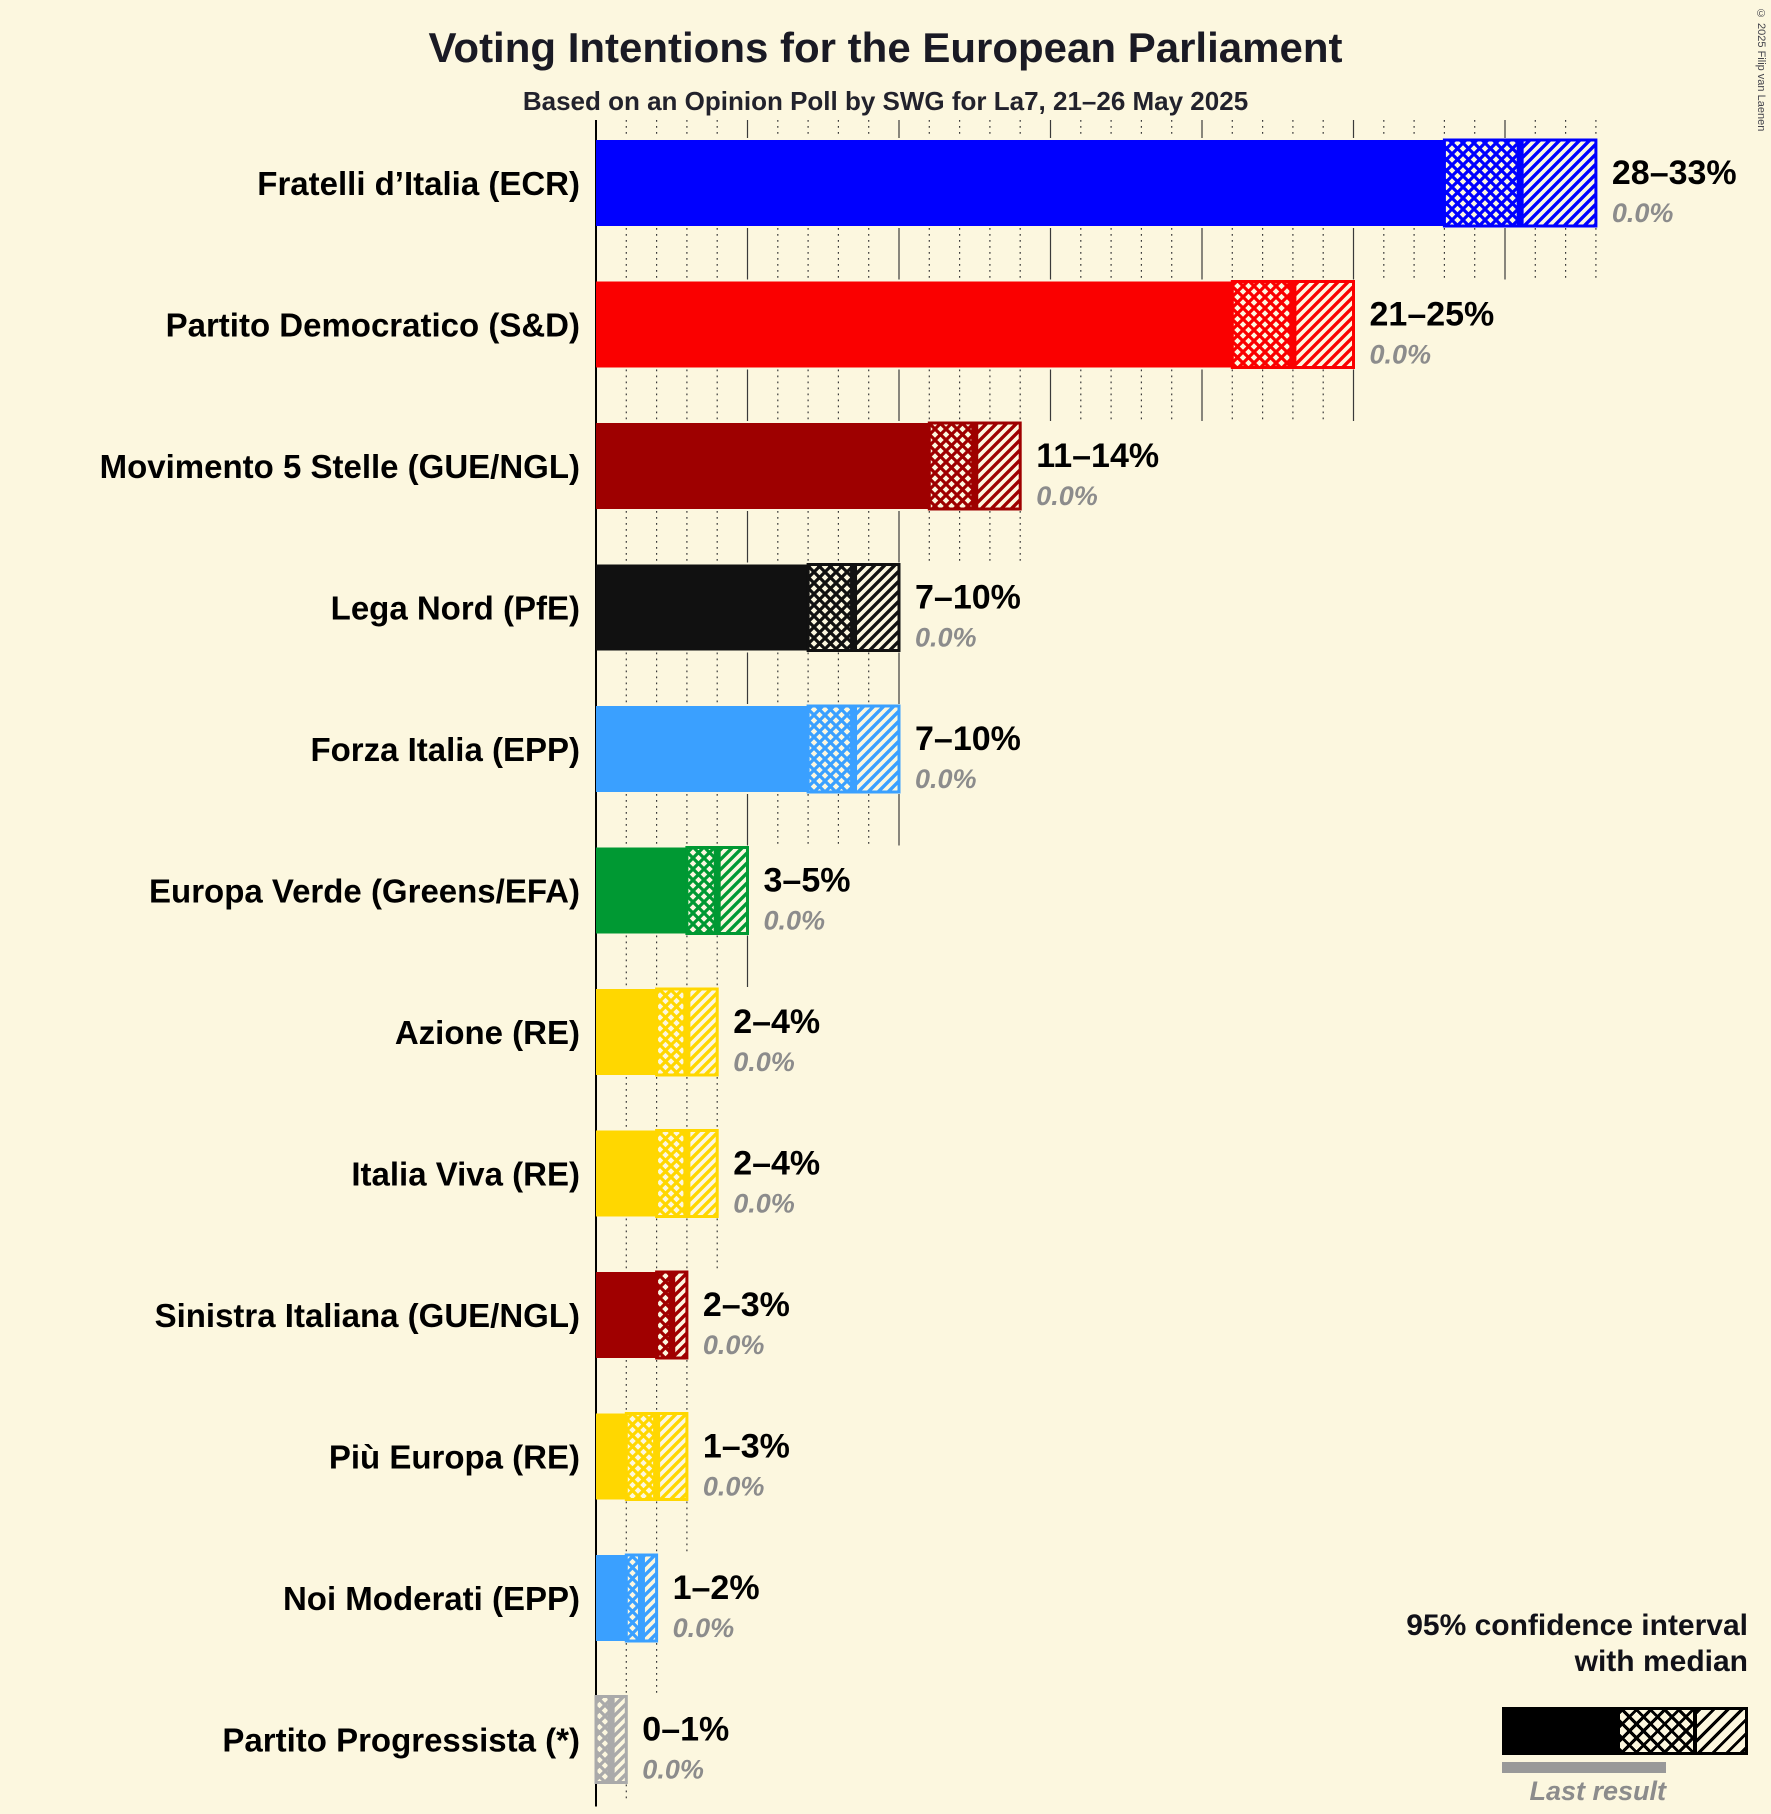 The height and width of the screenshot is (1814, 1771). I want to click on range-label: 11–14%, so click(1097, 456).